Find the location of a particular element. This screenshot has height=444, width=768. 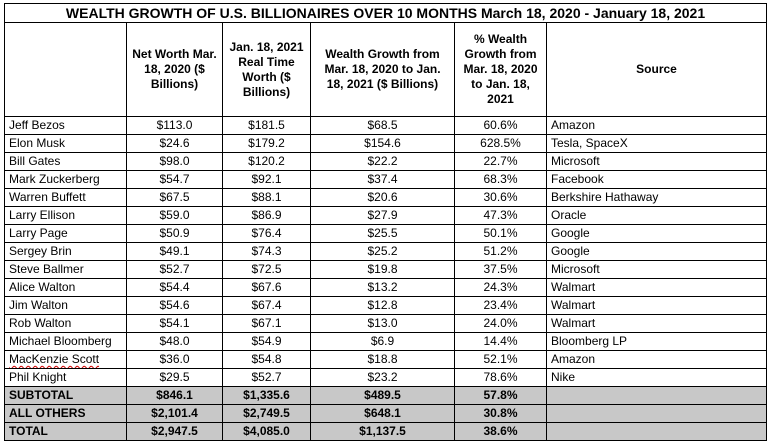

cell-net-worth: $846.1 is located at coordinates (174, 395).